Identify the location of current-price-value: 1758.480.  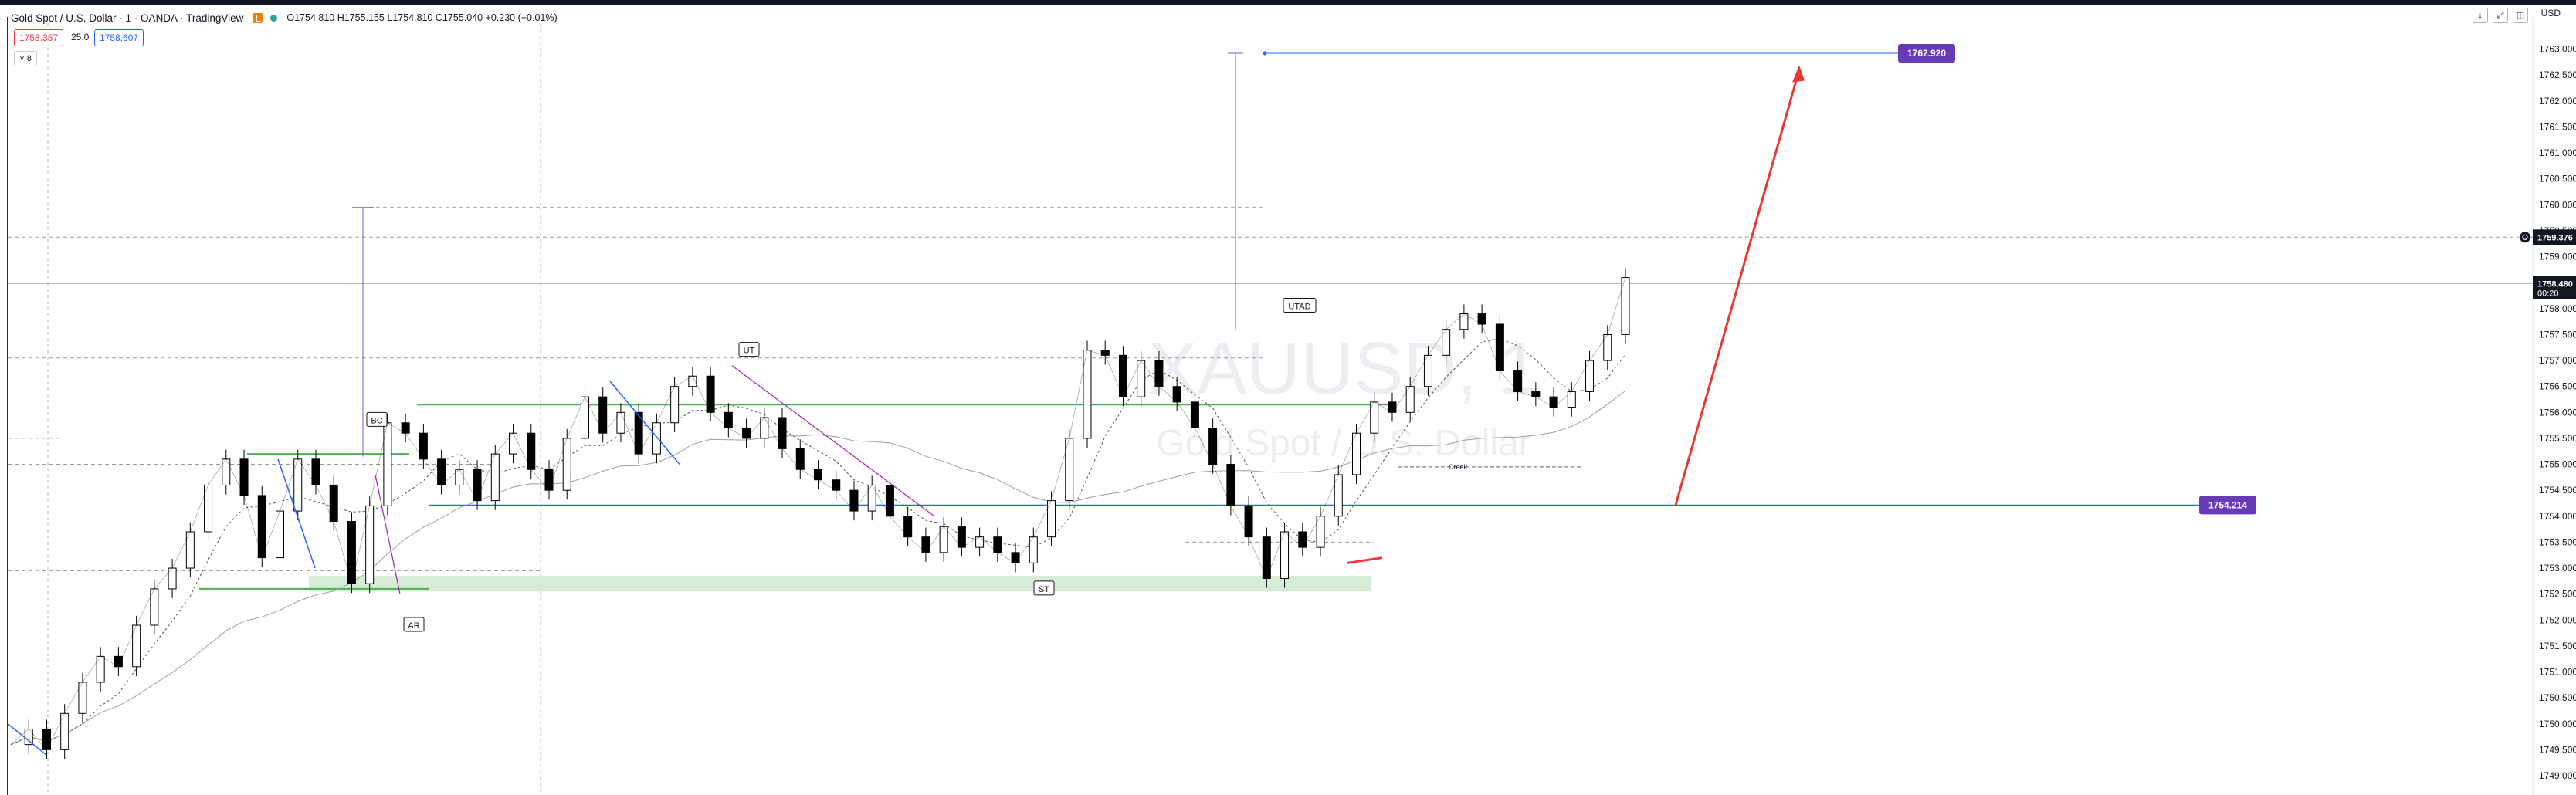
(2555, 284).